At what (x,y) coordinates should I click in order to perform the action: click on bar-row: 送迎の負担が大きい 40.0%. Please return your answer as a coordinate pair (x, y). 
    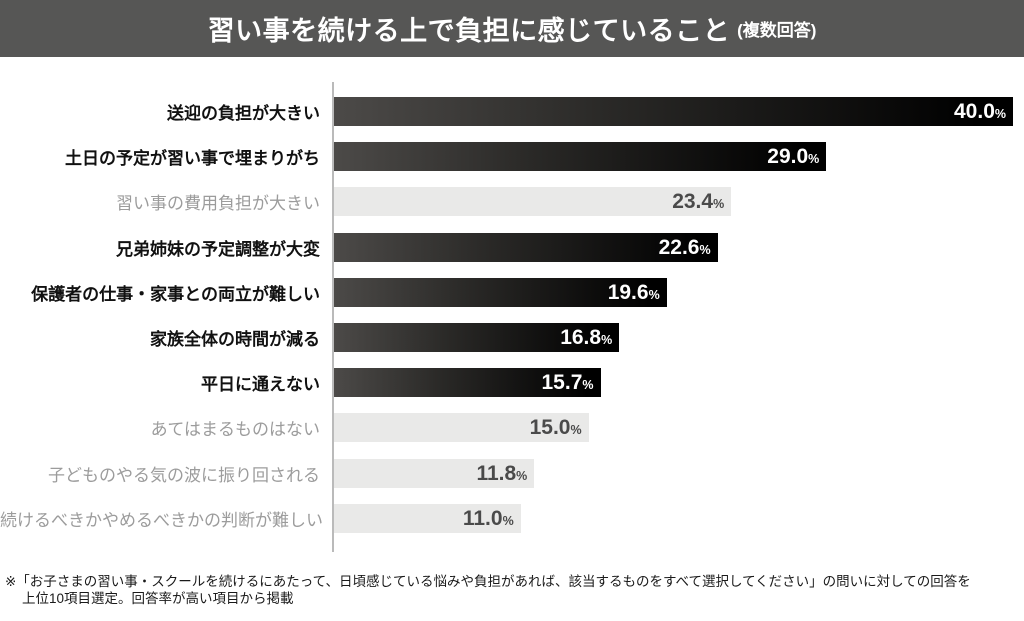
    Looking at the image, I should click on (512, 111).